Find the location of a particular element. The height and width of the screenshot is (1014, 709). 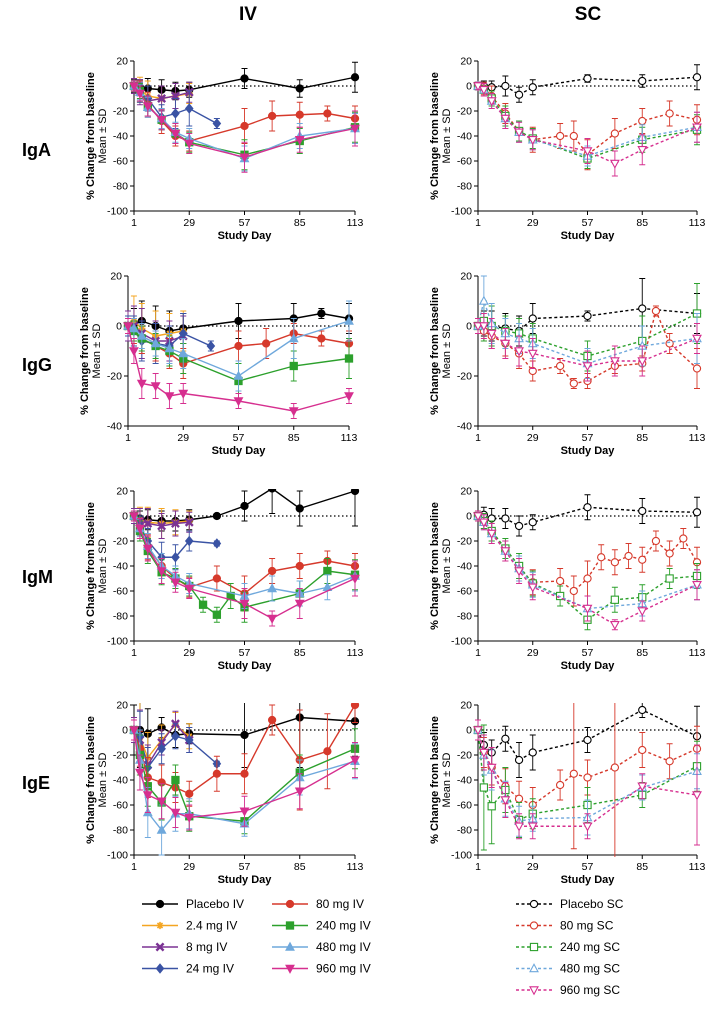

legend-label: 960 mg SC is located at coordinates (590, 990).